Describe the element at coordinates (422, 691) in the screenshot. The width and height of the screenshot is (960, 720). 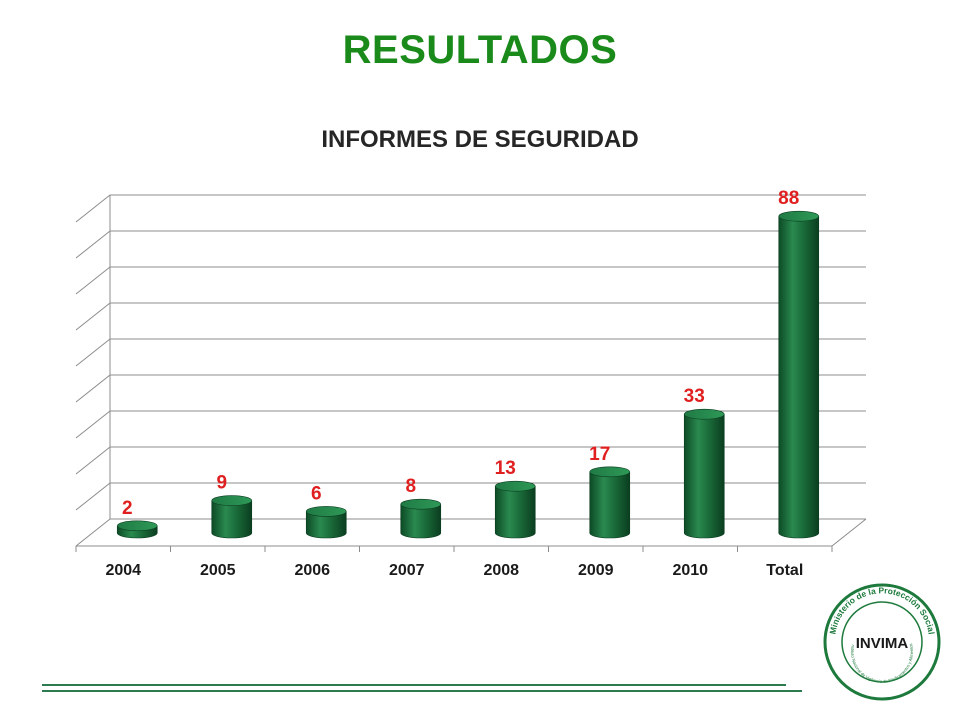
I see `footer-line-bottom` at that location.